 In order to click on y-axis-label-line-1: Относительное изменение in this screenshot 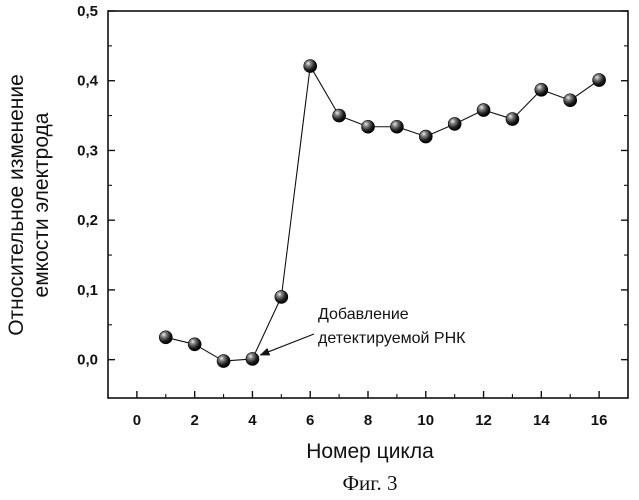, I will do `click(16, 205)`.